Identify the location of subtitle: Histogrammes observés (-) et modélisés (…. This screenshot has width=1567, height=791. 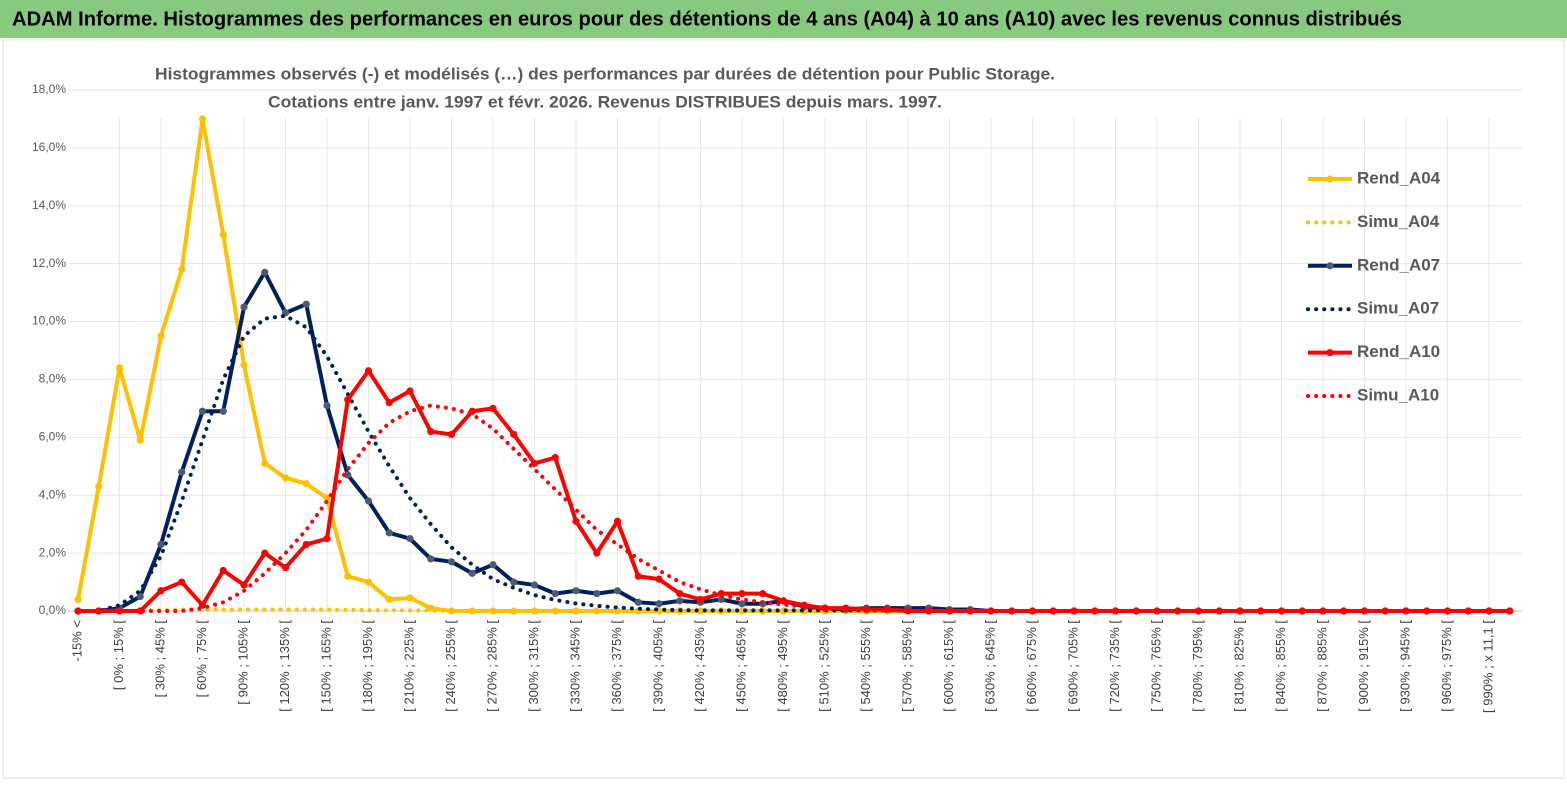
(605, 73).